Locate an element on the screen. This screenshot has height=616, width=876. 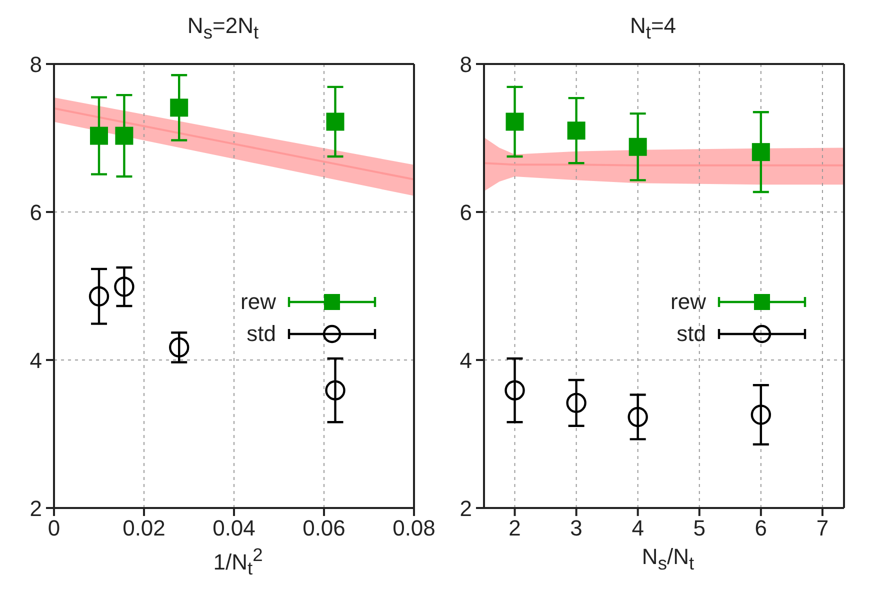
x-tick-label: 2 is located at coordinates (514, 528).